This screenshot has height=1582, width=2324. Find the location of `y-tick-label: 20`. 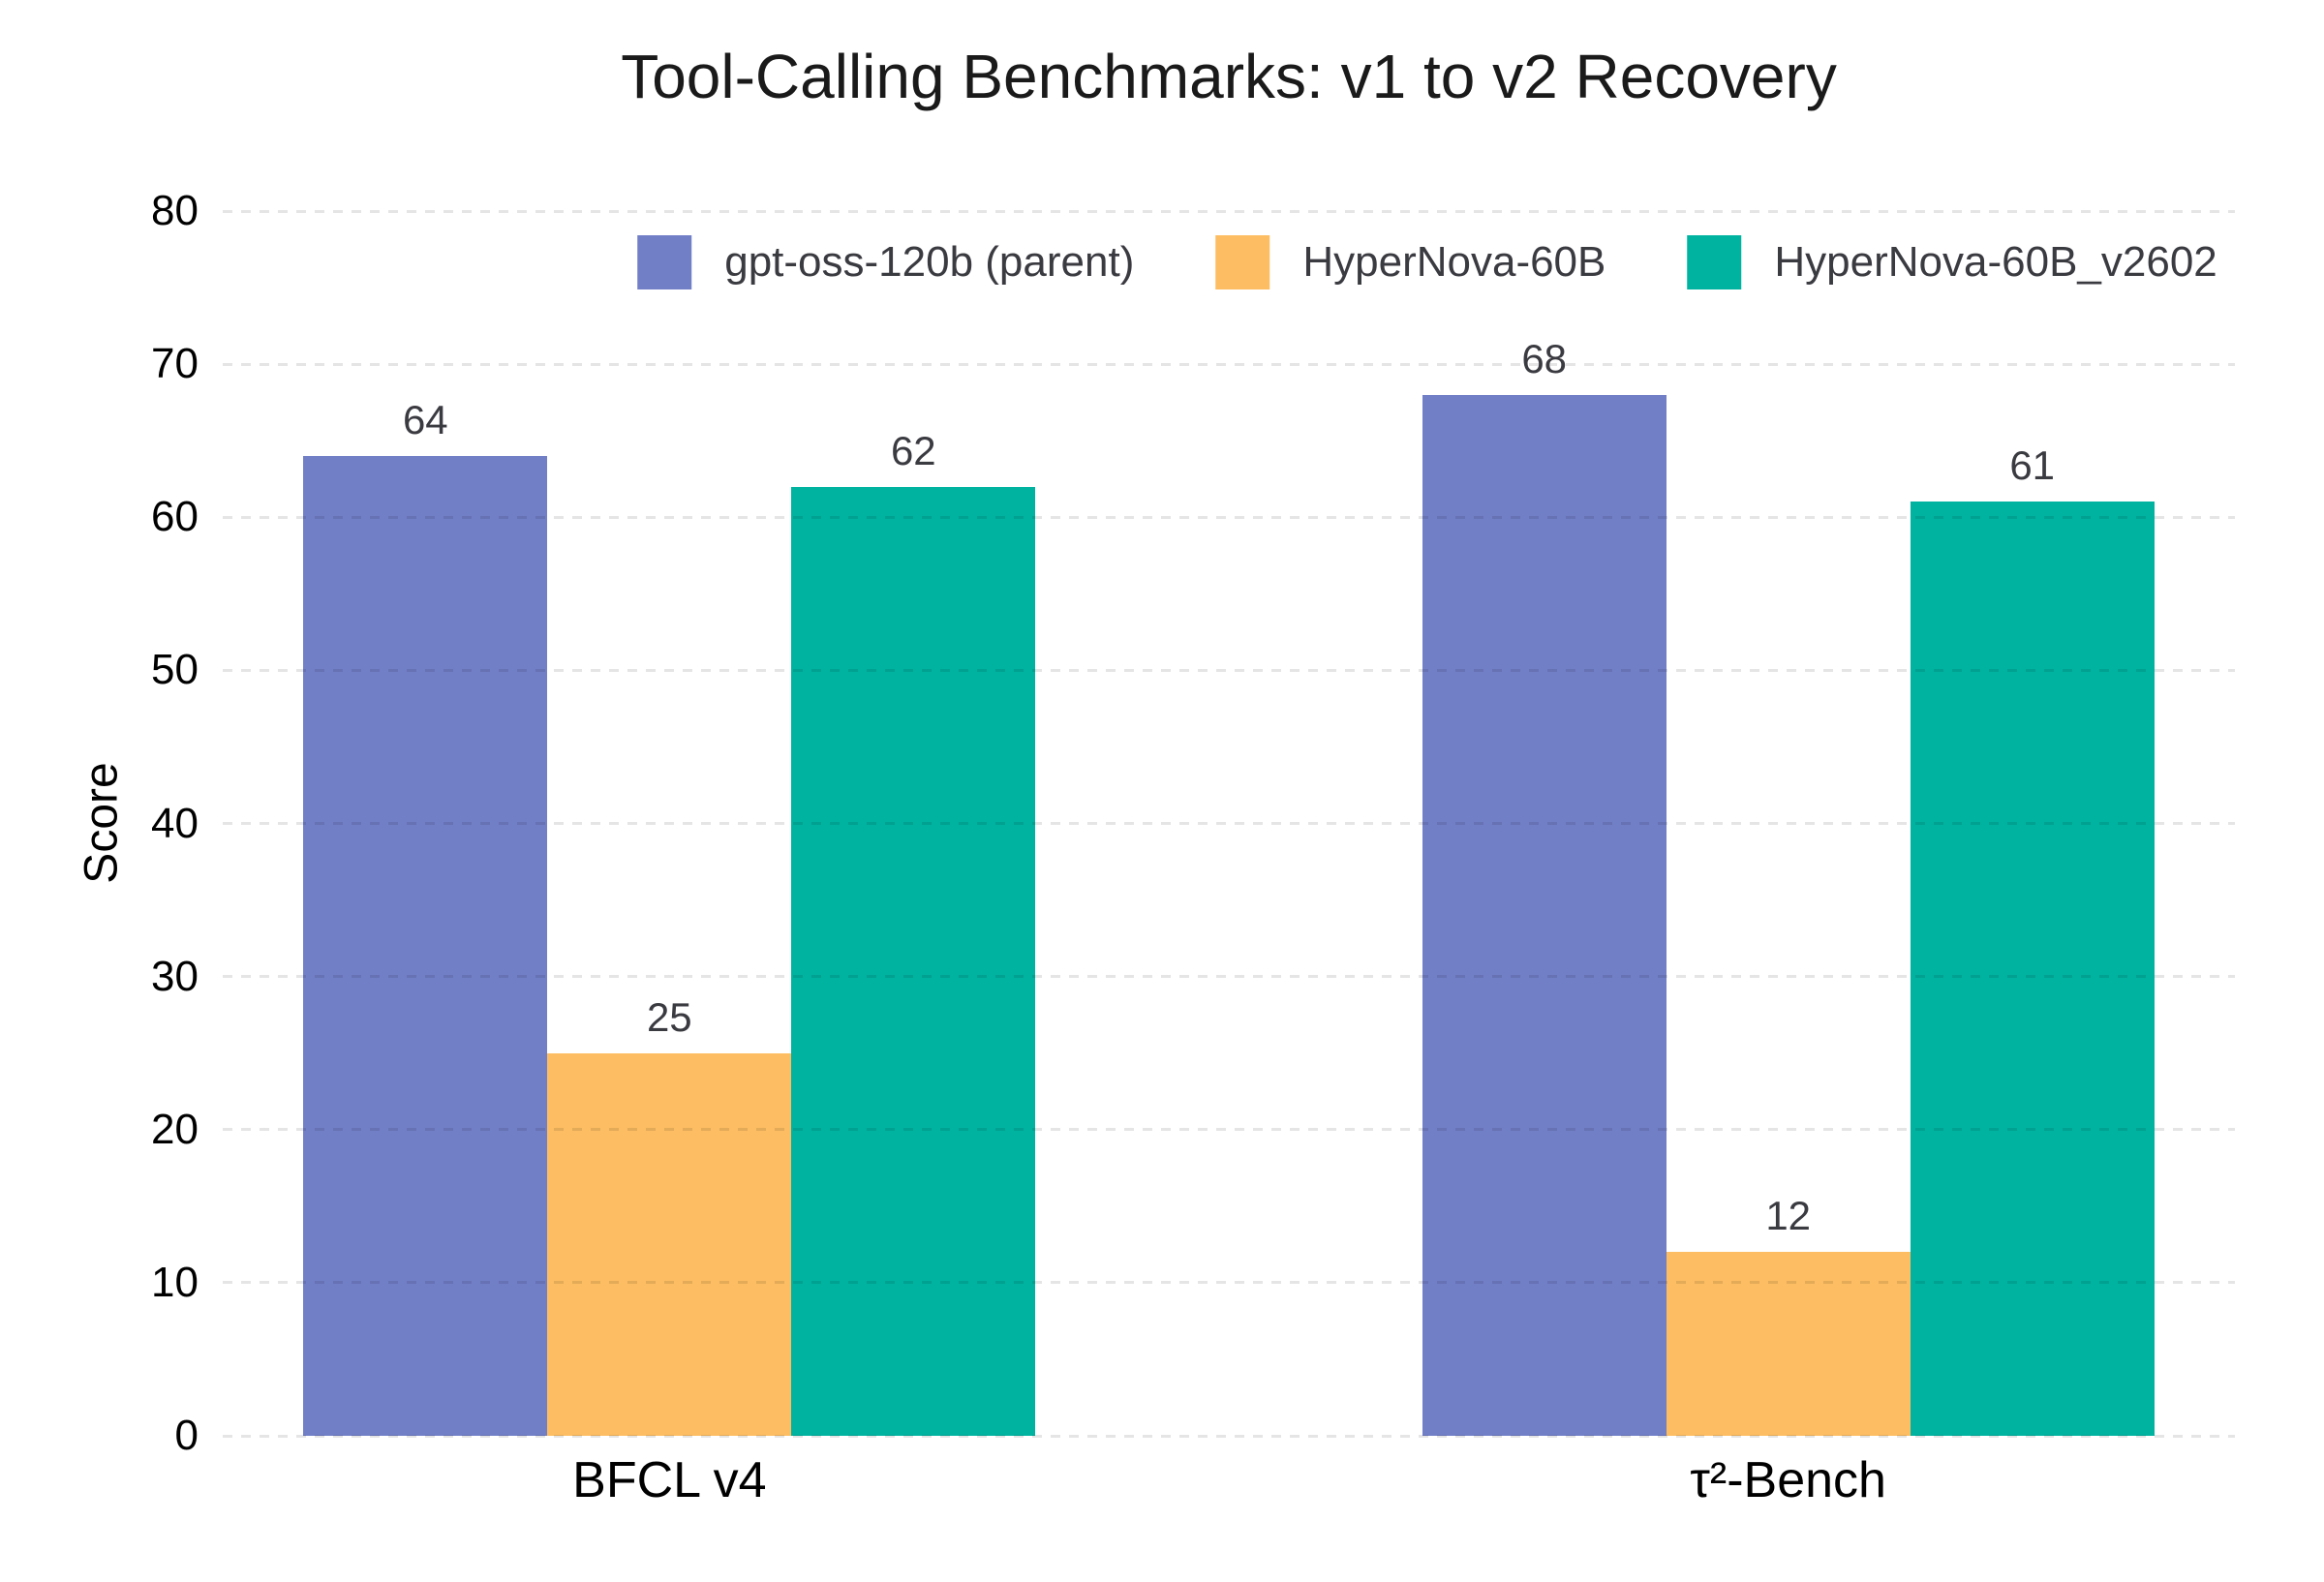

y-tick-label: 20 is located at coordinates (175, 1129).